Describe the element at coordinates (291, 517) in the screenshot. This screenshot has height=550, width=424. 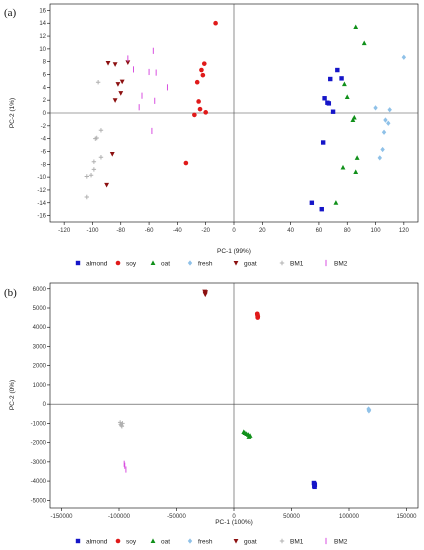
I see `x-tick-label: 50000` at that location.